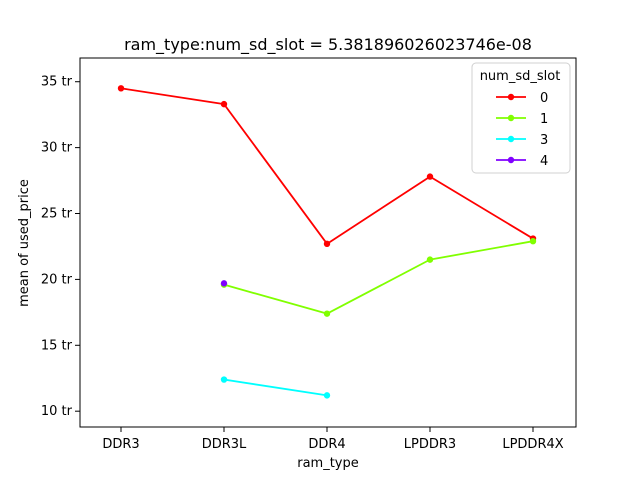 This screenshot has height=480, width=640. I want to click on y-tick-label-25: 25 tr, so click(57, 214).